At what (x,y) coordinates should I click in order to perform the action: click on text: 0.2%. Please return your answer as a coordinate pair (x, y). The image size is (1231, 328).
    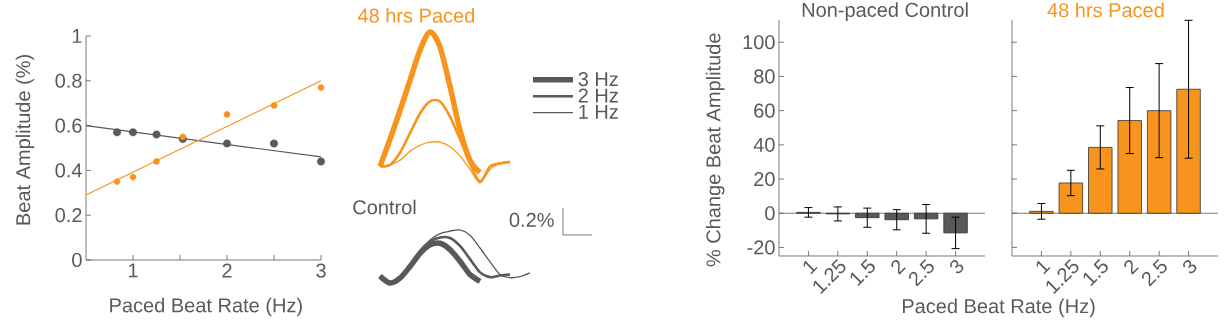
    Looking at the image, I should click on (531, 219).